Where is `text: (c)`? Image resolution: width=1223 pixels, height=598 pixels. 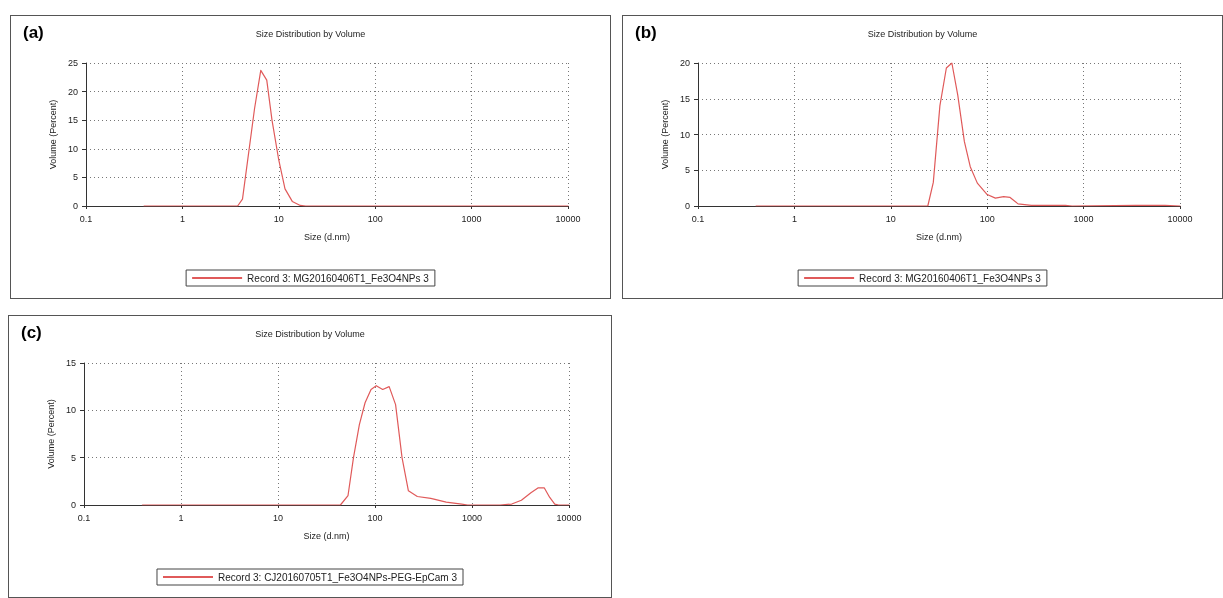 text: (c) is located at coordinates (31, 332).